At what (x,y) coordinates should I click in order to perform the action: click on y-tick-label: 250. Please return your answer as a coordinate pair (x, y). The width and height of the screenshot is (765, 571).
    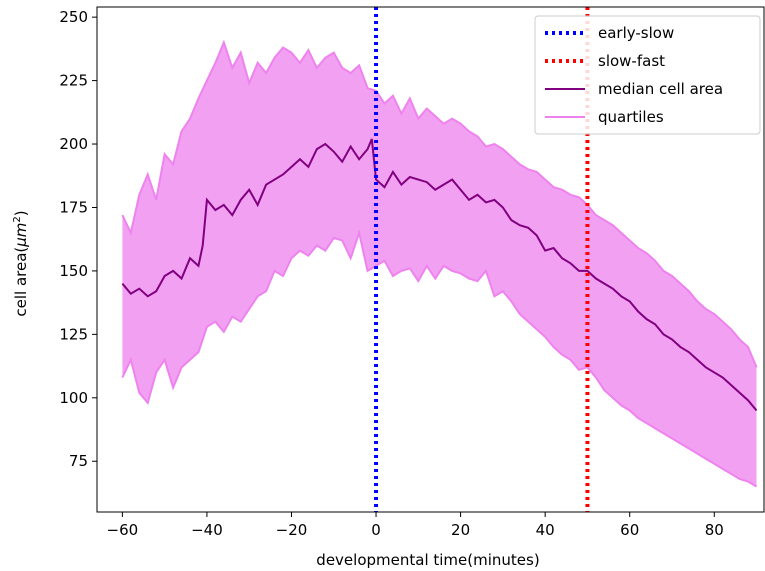
    Looking at the image, I should click on (73, 17).